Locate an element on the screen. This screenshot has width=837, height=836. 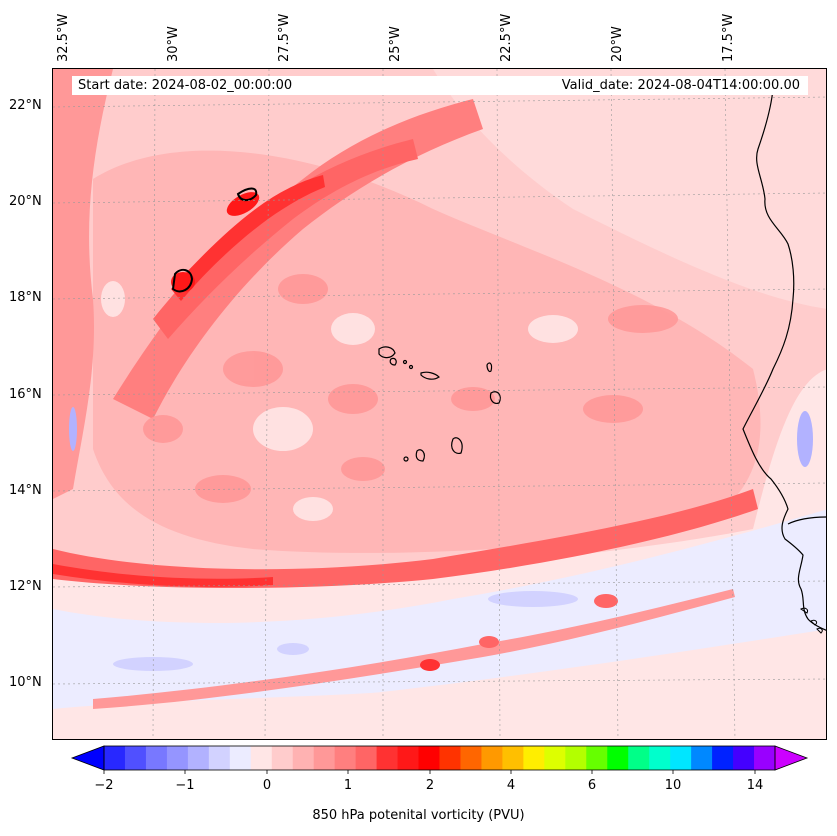
pv-filament-mid is located at coordinates (285, 239).